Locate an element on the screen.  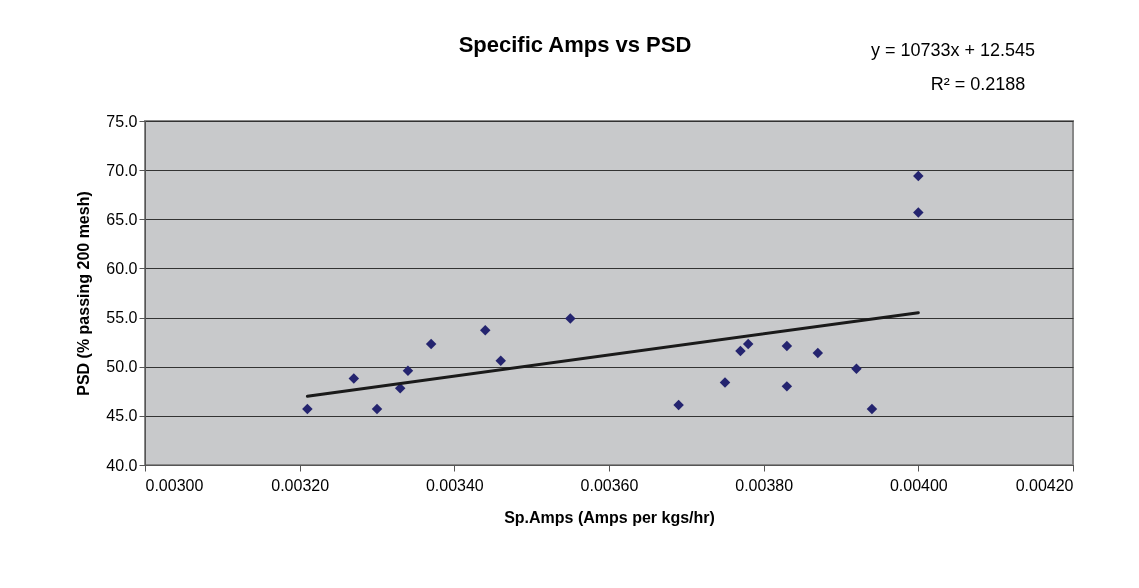
y-tick-label: 65.0 is located at coordinates (122, 219).